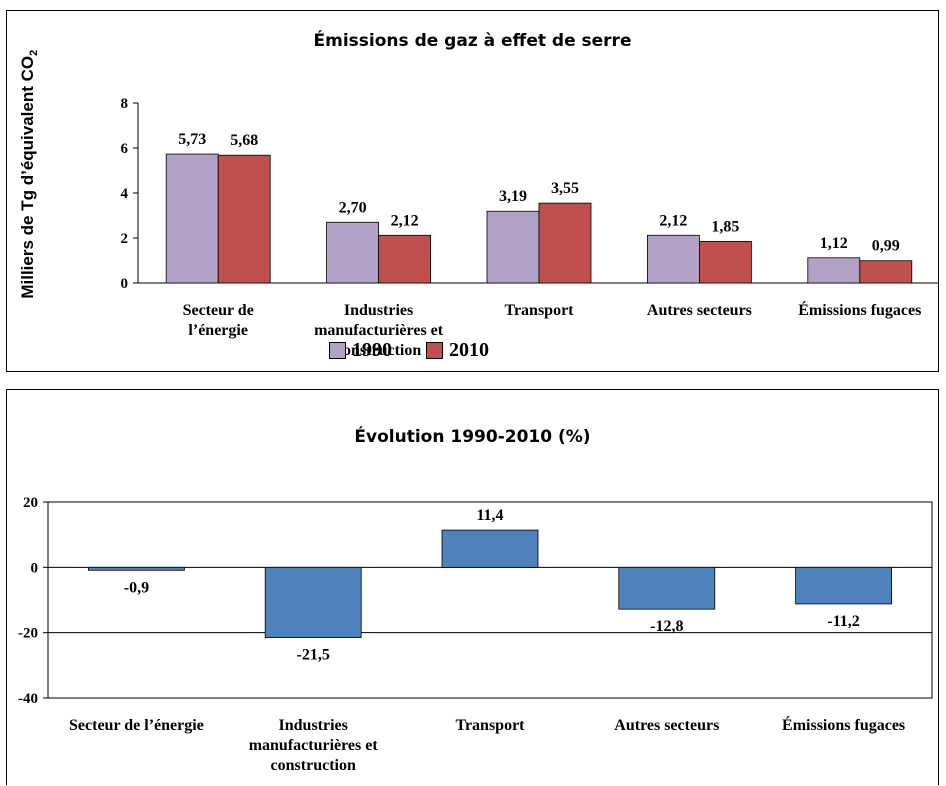 Image resolution: width=946 pixels, height=786 pixels. Describe the element at coordinates (125, 104) in the screenshot. I see `y-tick-label: 8` at that location.